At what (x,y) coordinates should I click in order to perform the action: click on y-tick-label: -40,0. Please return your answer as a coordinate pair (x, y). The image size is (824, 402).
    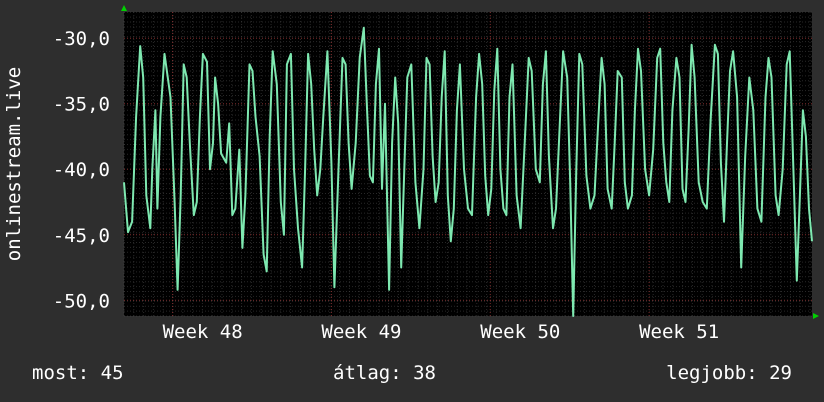
    Looking at the image, I should click on (81, 170).